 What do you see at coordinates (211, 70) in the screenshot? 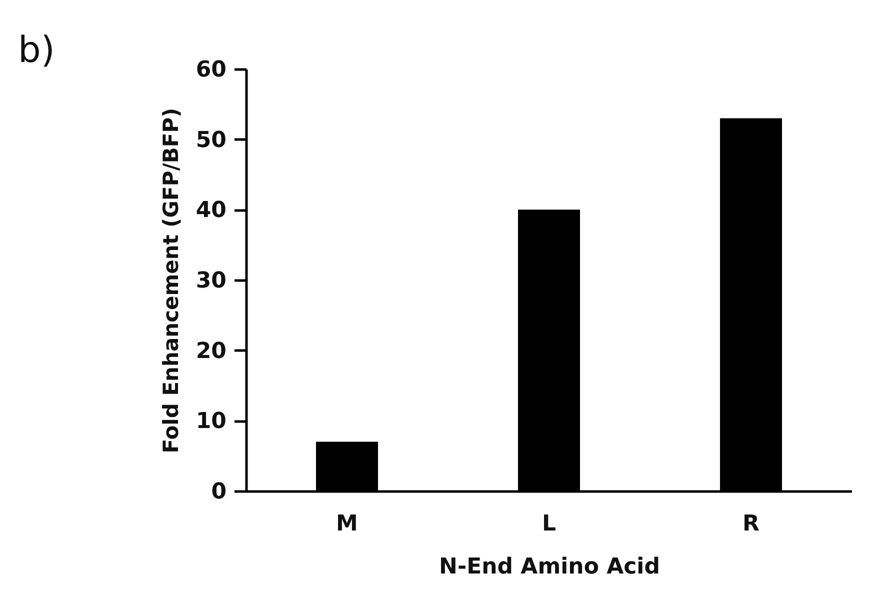
I see `y-tick-label: 60` at bounding box center [211, 70].